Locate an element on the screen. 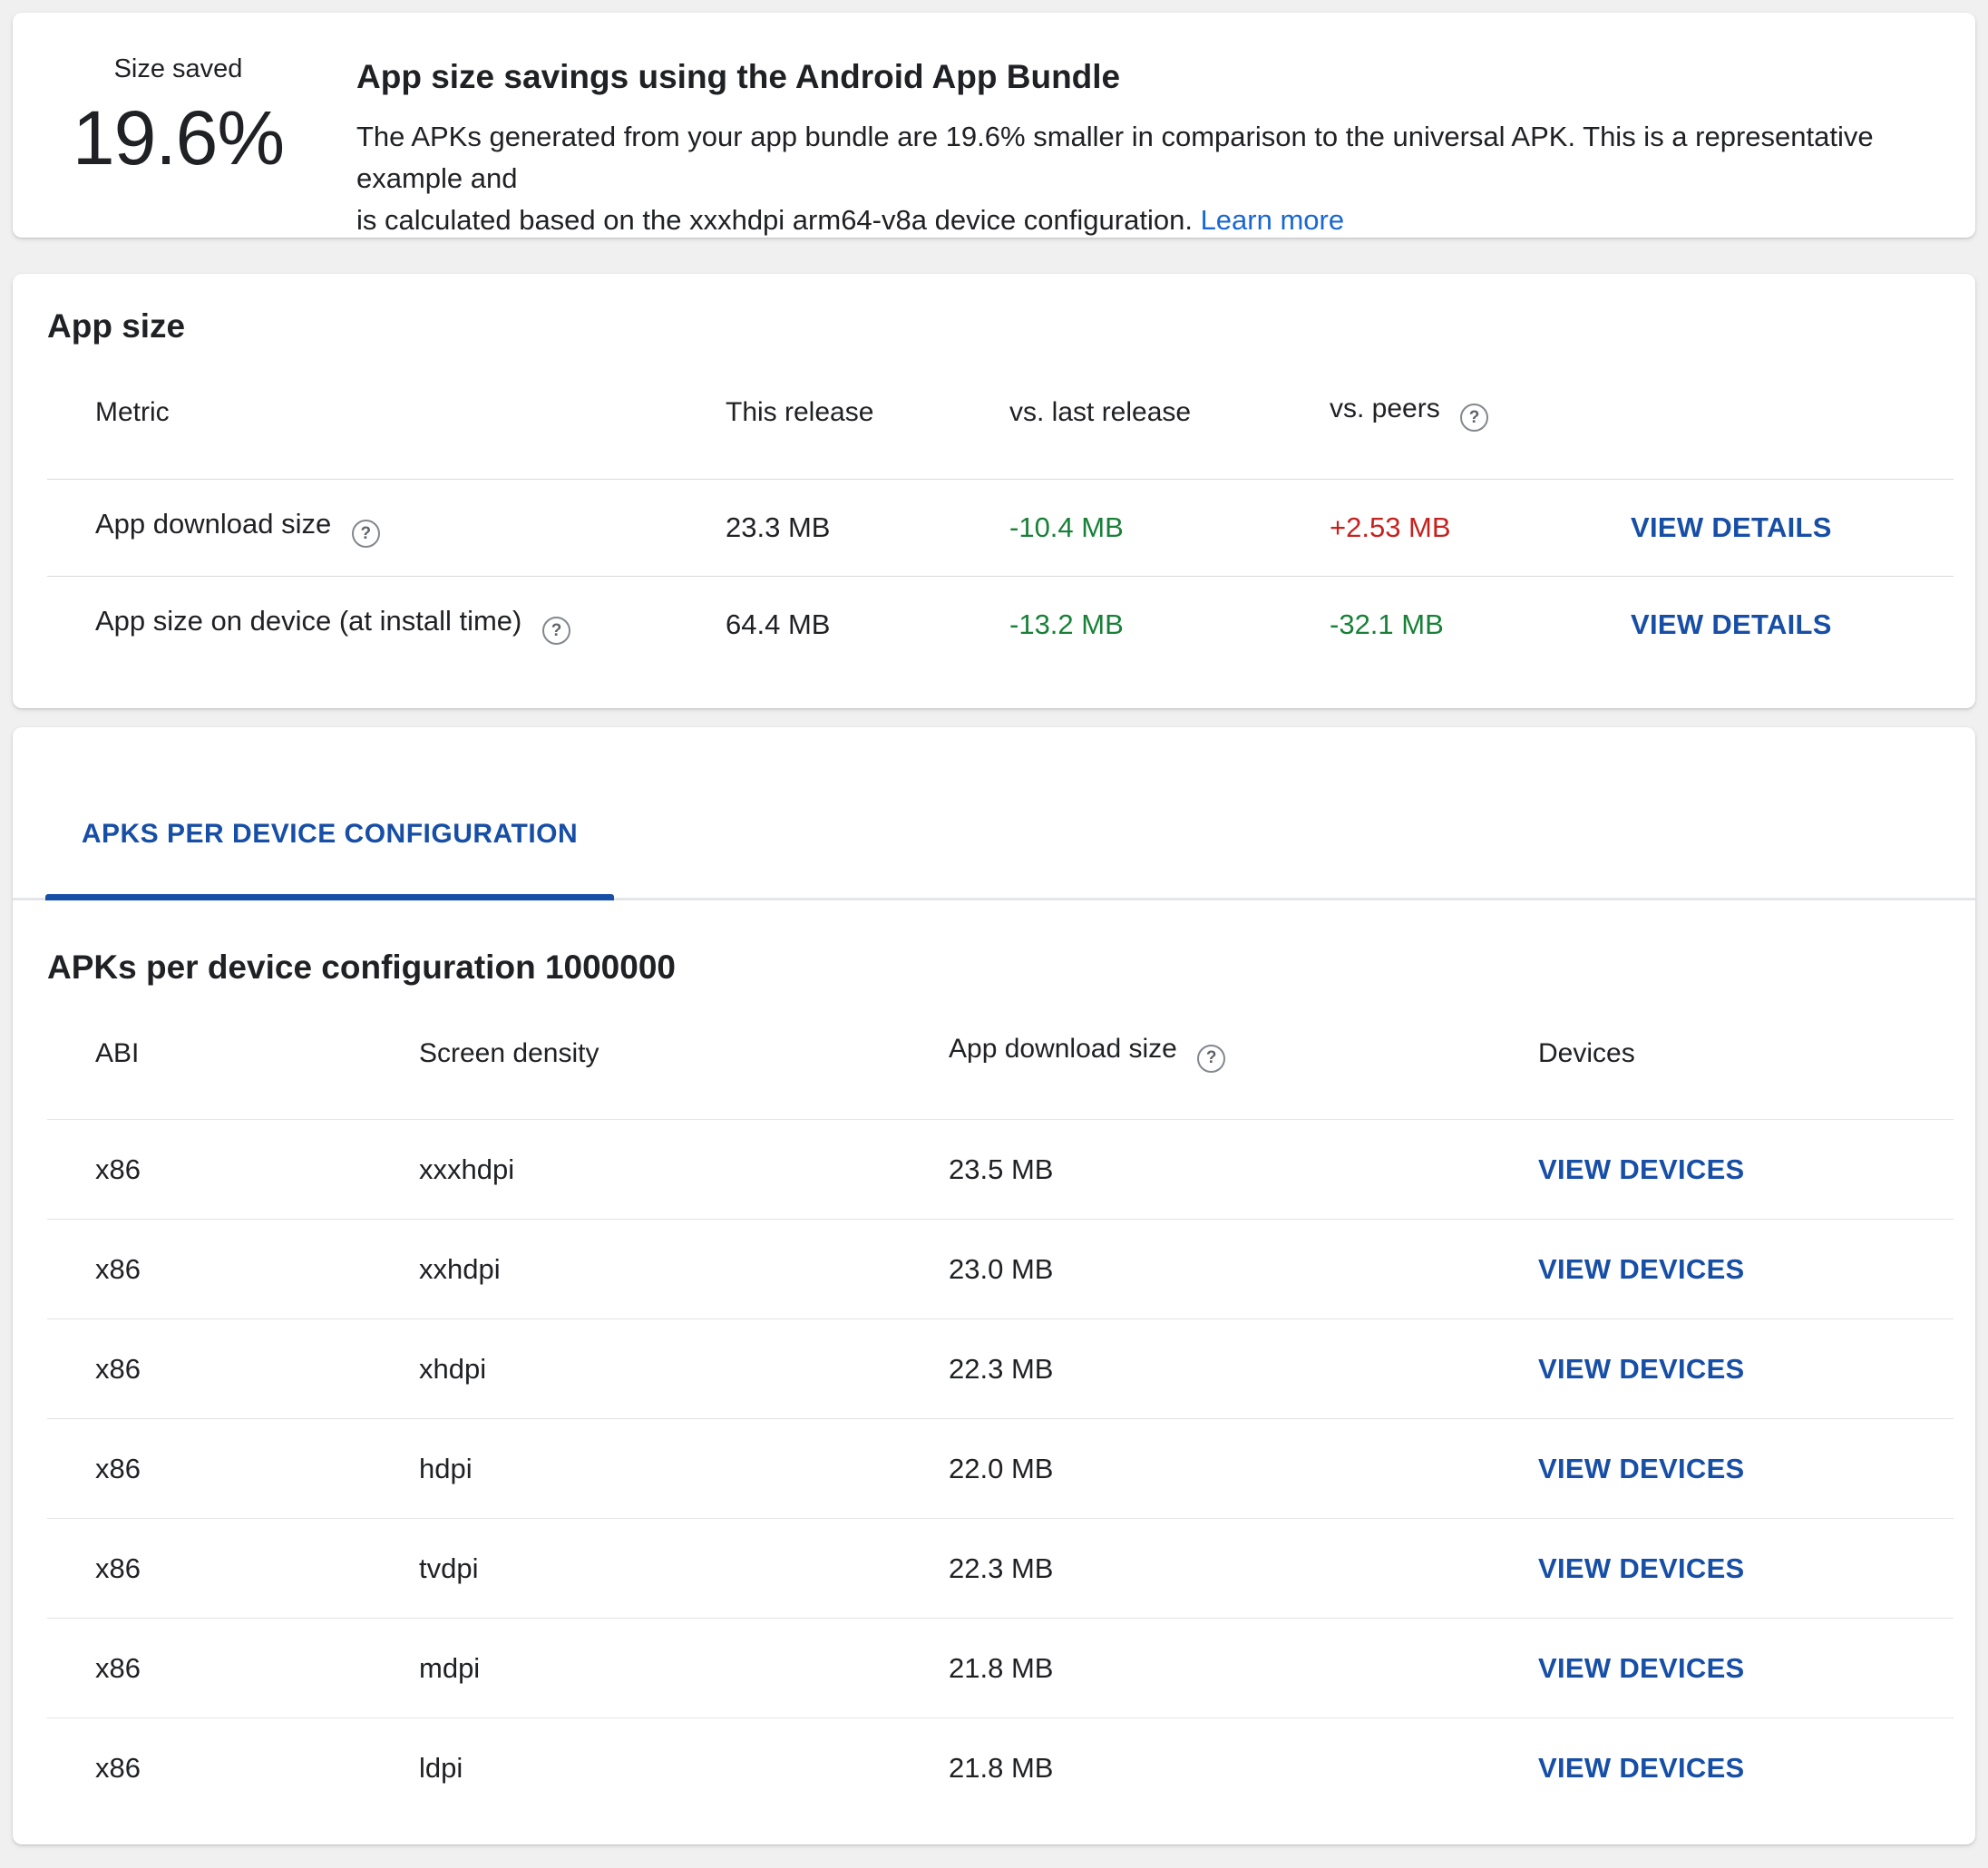 The image size is (1988, 1868). vs-peers-cell: +2.53 MB is located at coordinates (1390, 527).